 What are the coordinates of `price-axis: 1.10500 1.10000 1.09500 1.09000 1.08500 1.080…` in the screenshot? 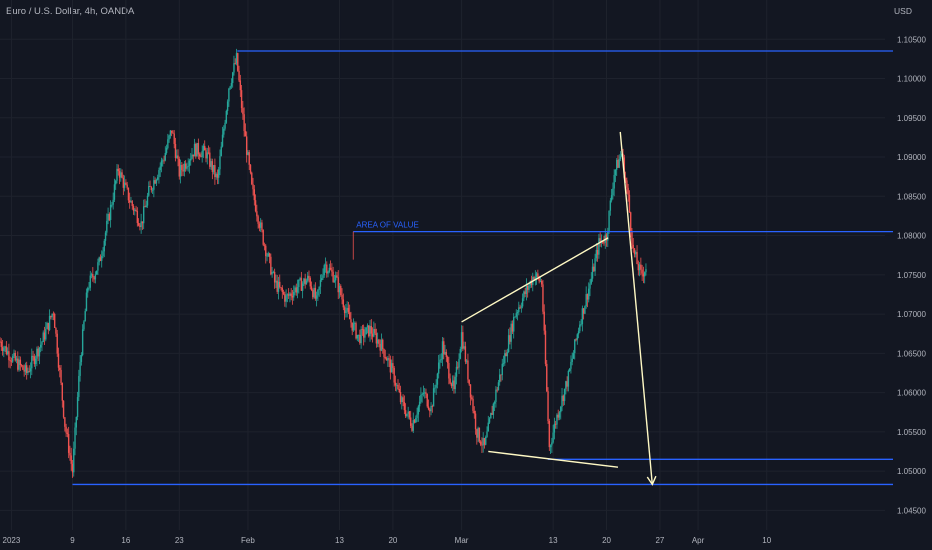 It's located at (911, 275).